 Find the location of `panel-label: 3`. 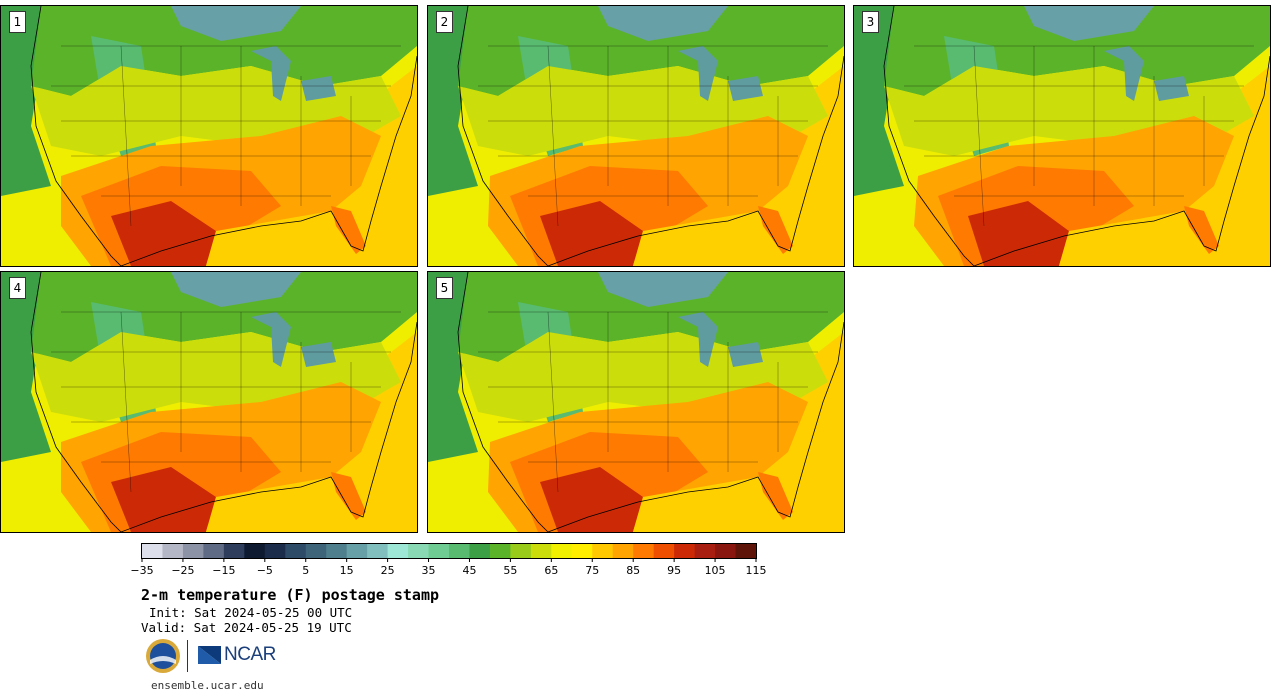

panel-label: 3 is located at coordinates (870, 22).